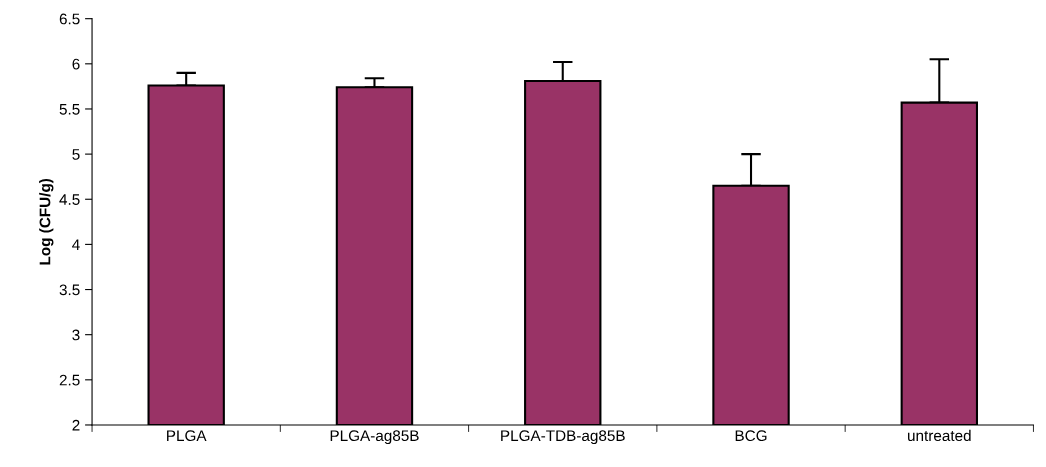 The image size is (1046, 467). I want to click on y-tick-label: 4, so click(76, 244).